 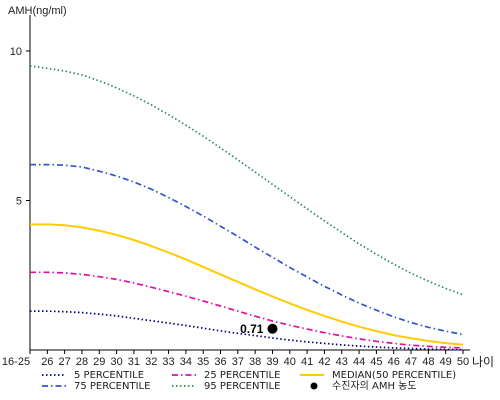 I want to click on legend-label: 95 PERCENTILE, so click(x=242, y=386).